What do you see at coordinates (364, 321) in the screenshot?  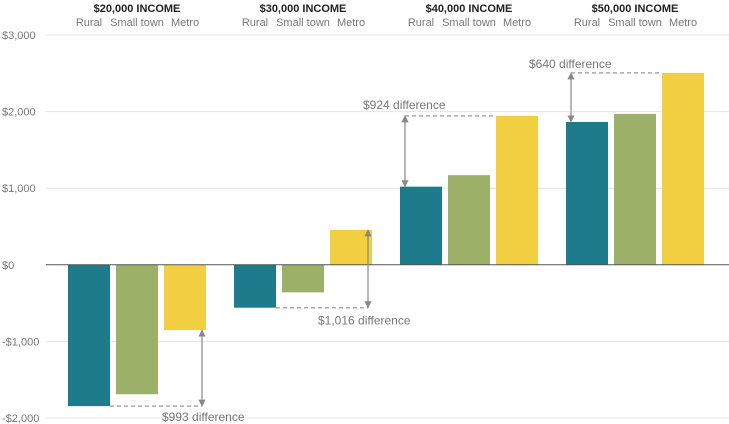 I see `difference-label: $1,016 difference` at bounding box center [364, 321].